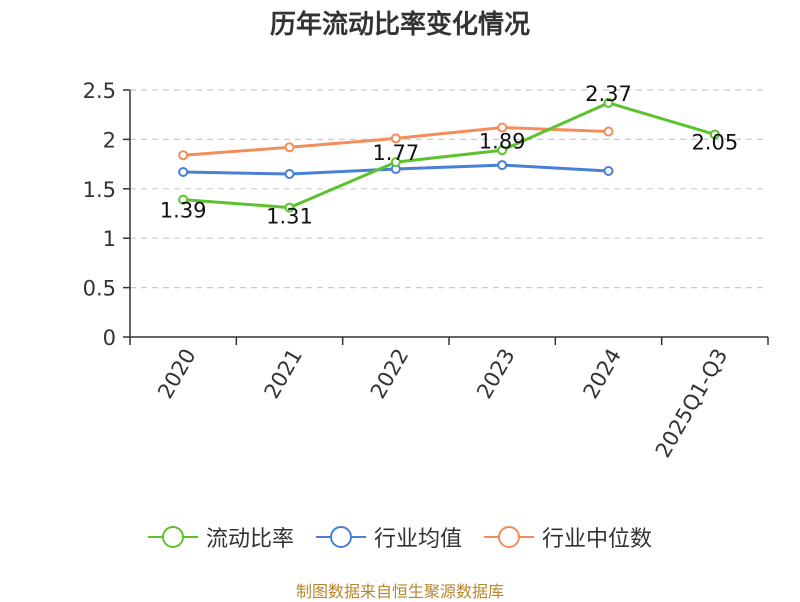  I want to click on chart-legend: 流动比率 行业均值 行业中位数, so click(400, 537).